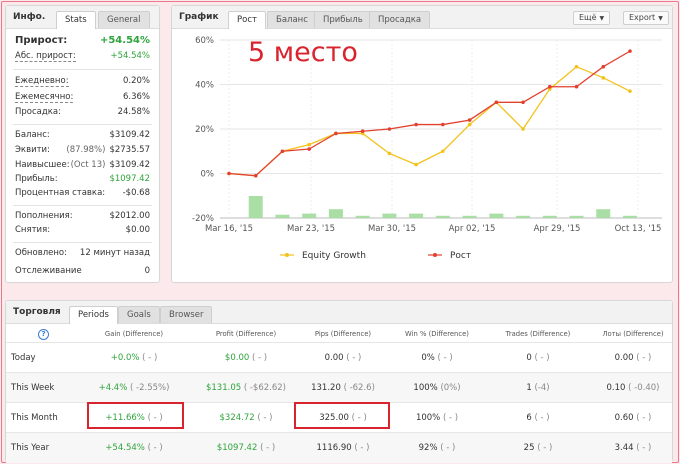  I want to click on tab-balance: Баланс, so click(292, 19).